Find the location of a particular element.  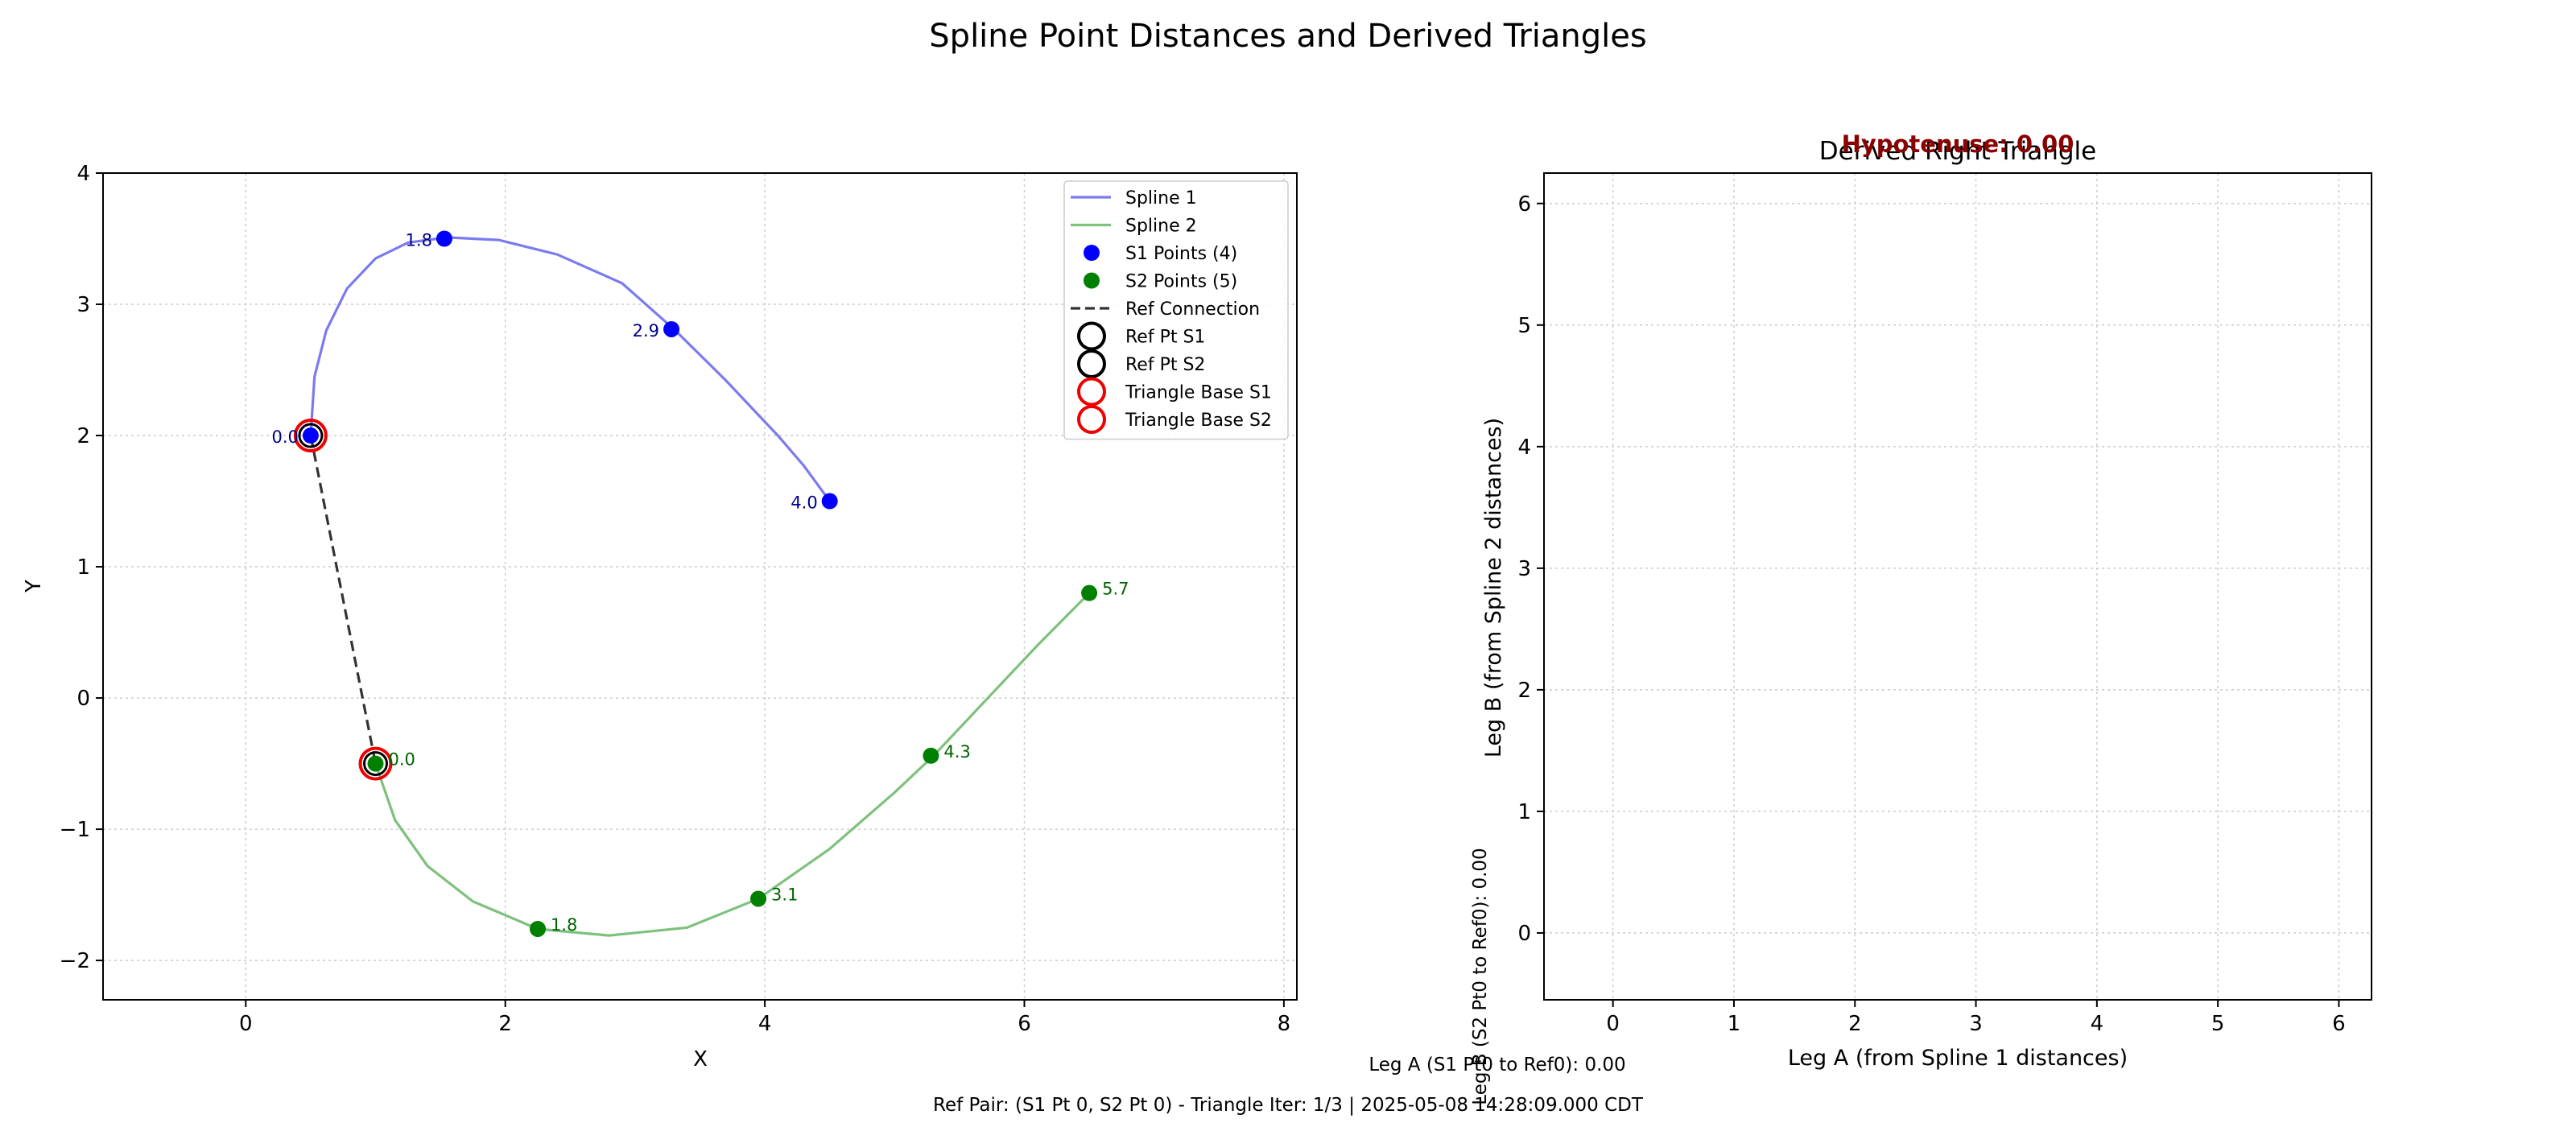

triangle-plot-xlabel: Leg A (from Spline 1 distances) is located at coordinates (1958, 1058).